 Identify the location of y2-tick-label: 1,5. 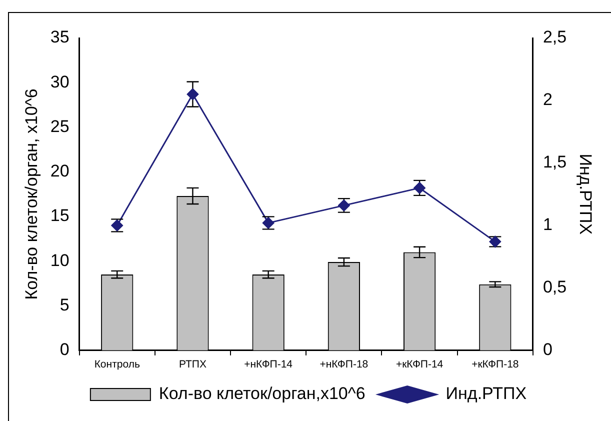
(554, 162).